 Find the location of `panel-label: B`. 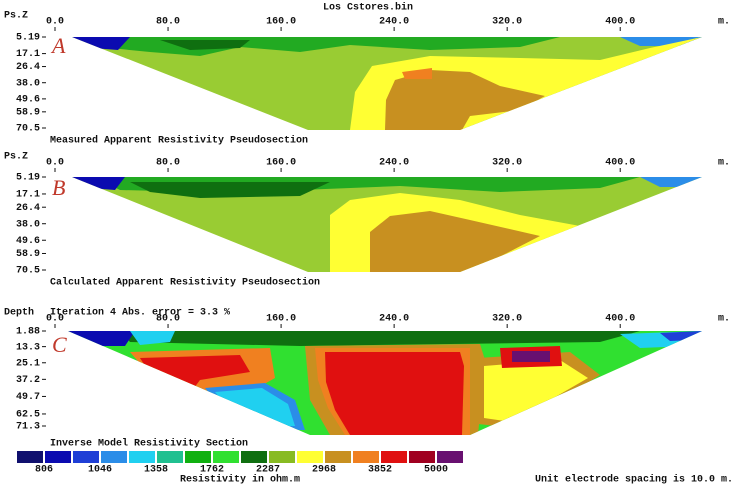

panel-label: B is located at coordinates (58, 187).